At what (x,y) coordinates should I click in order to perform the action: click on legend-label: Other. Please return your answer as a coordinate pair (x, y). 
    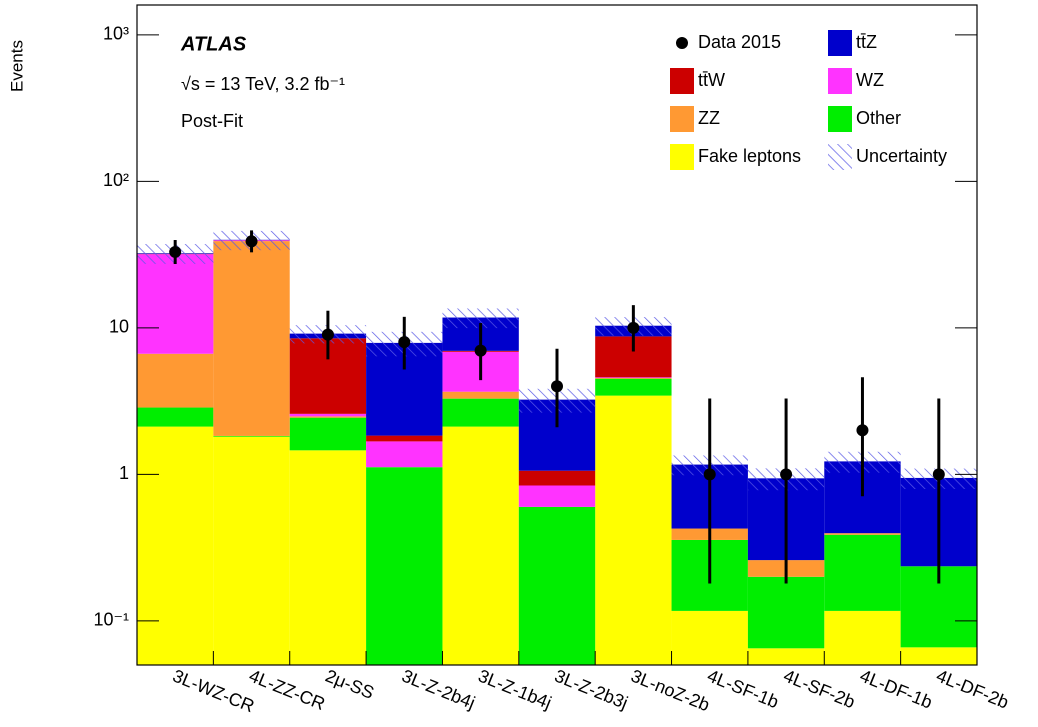
    Looking at the image, I should click on (878, 118).